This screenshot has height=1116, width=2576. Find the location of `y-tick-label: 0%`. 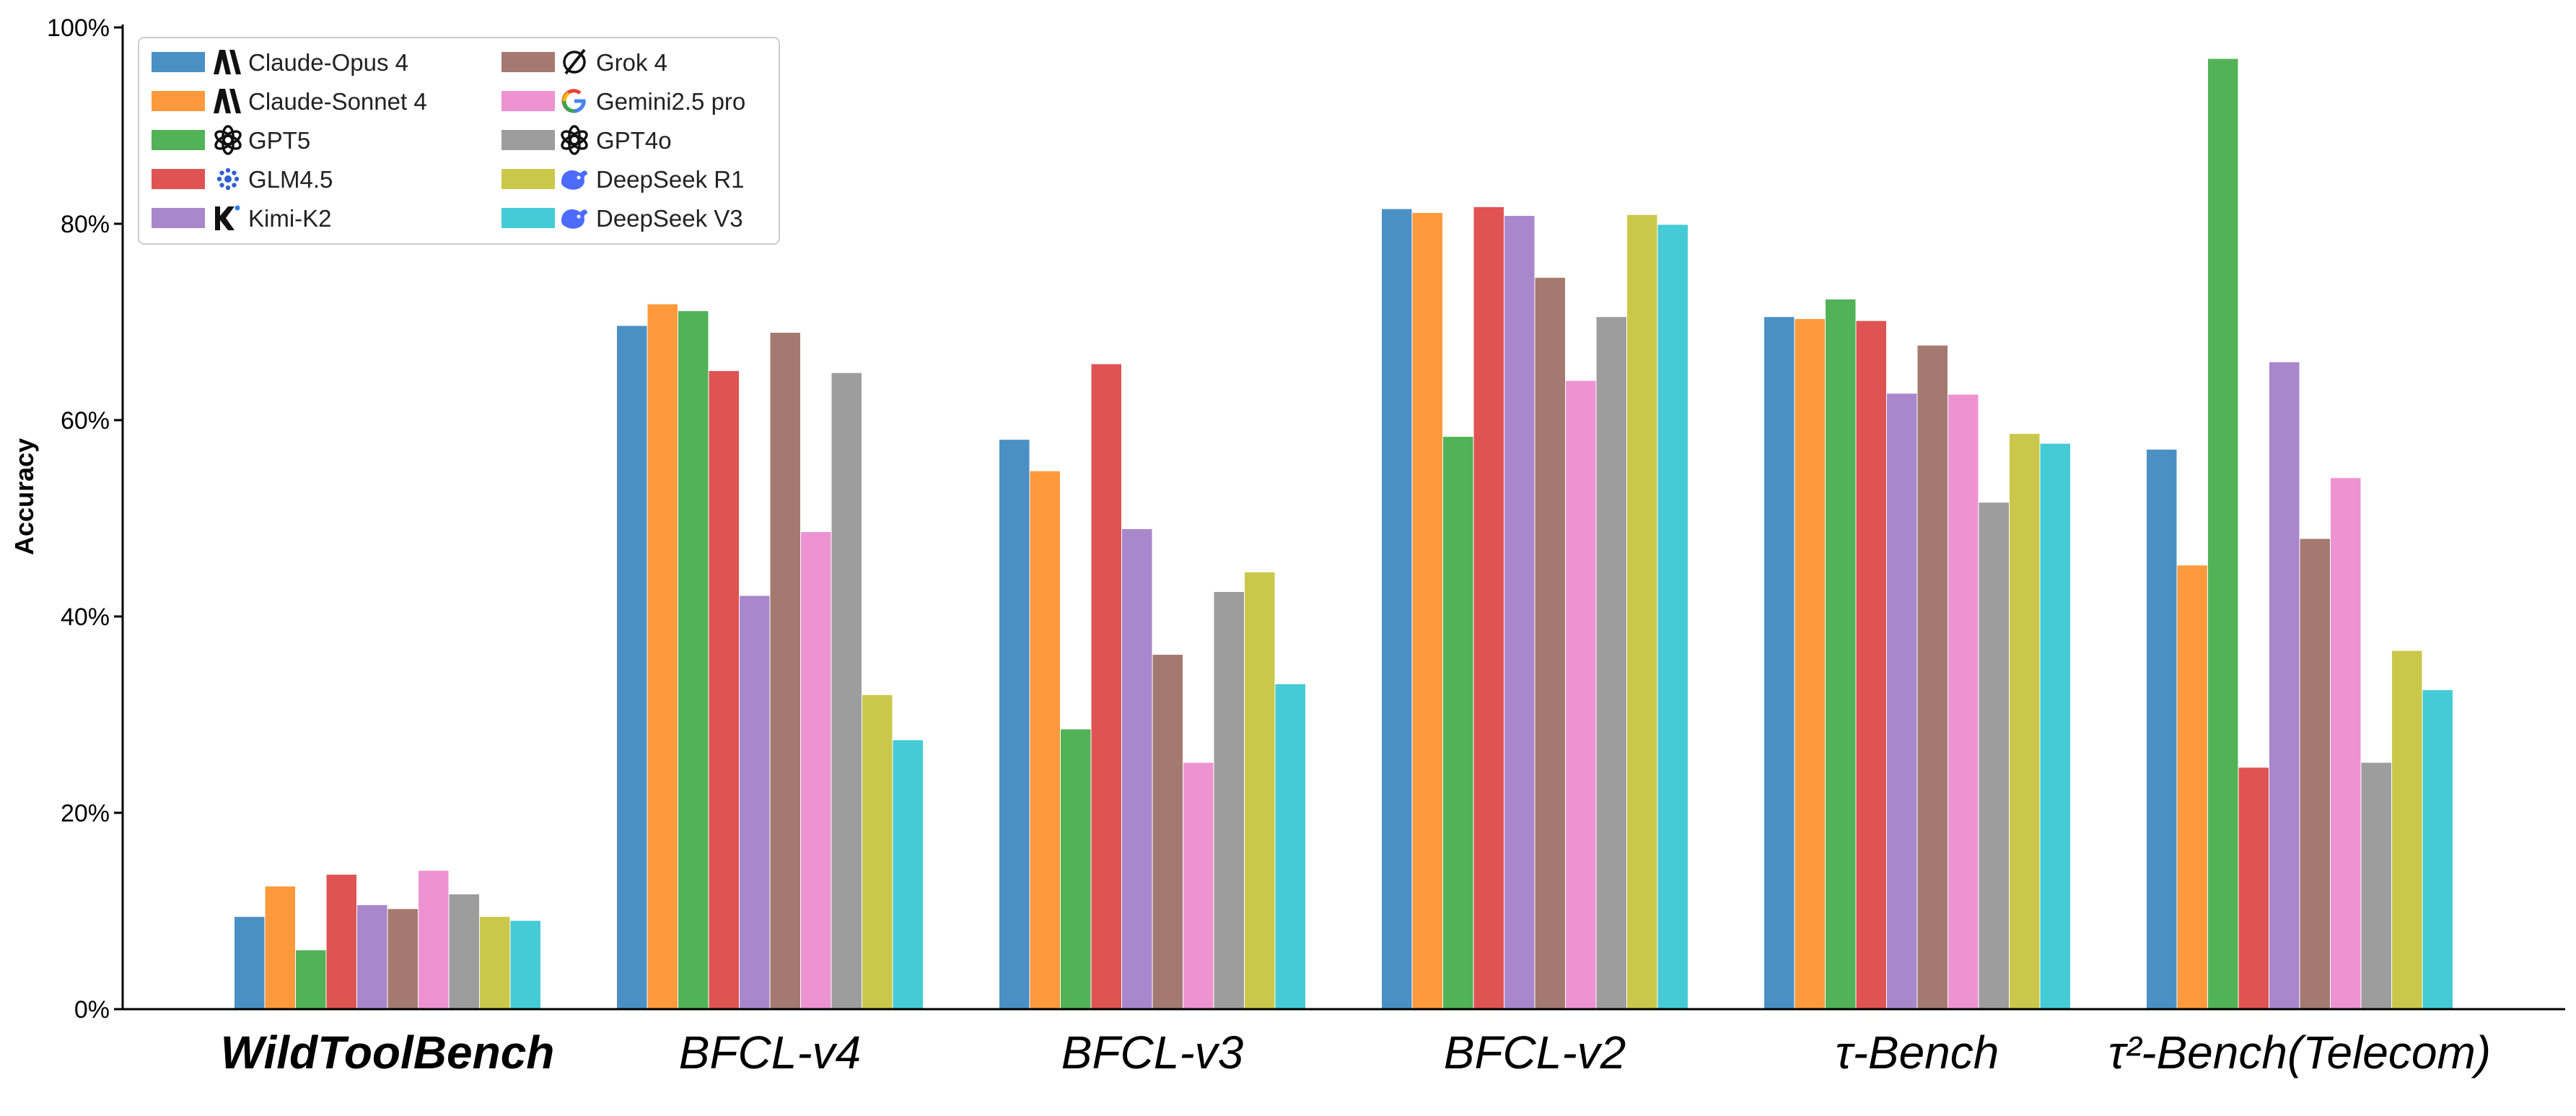

y-tick-label: 0% is located at coordinates (92, 1010).